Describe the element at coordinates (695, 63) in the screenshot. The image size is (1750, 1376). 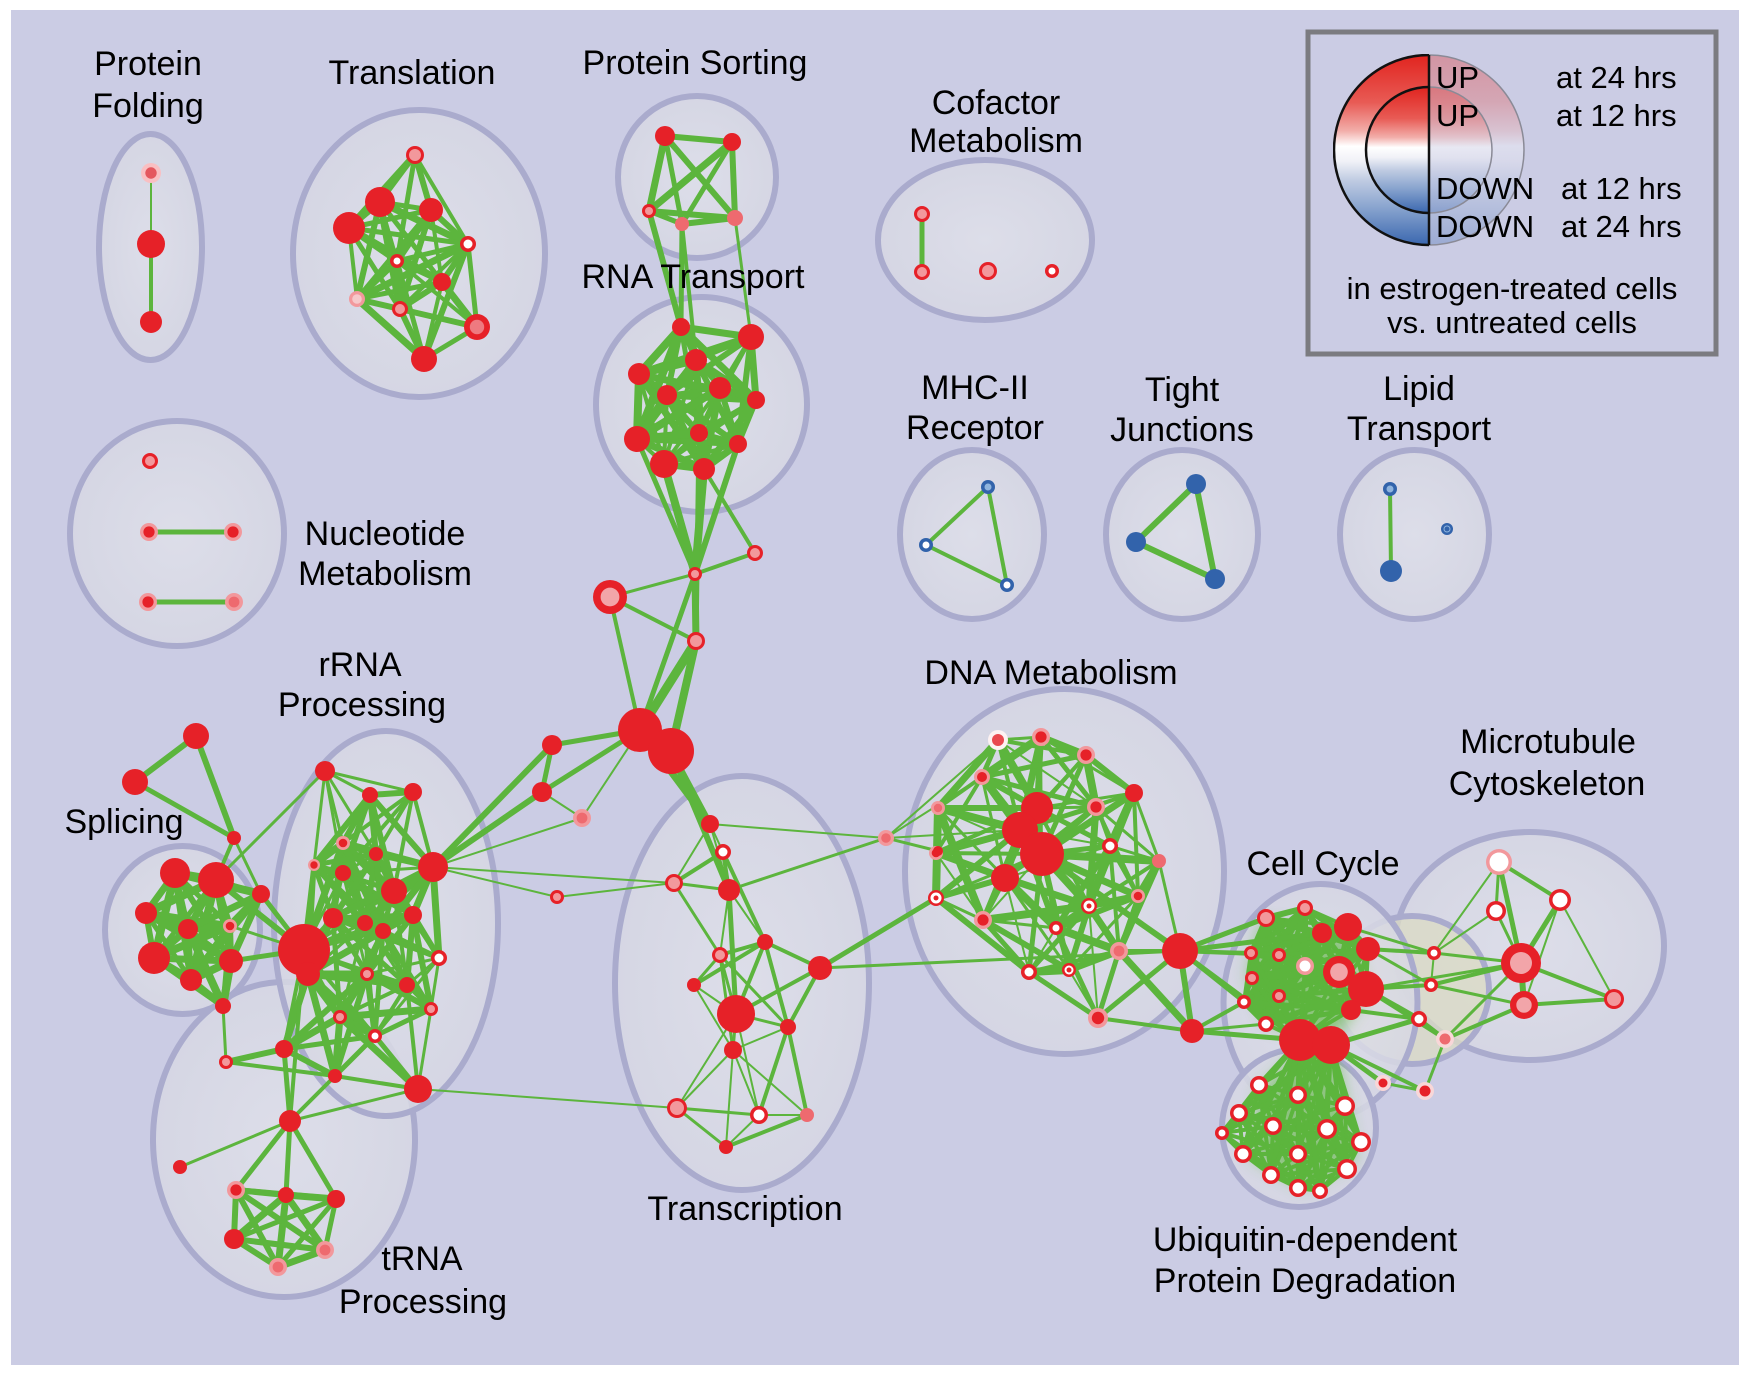
I see `svg-text: Protein Sorting` at that location.